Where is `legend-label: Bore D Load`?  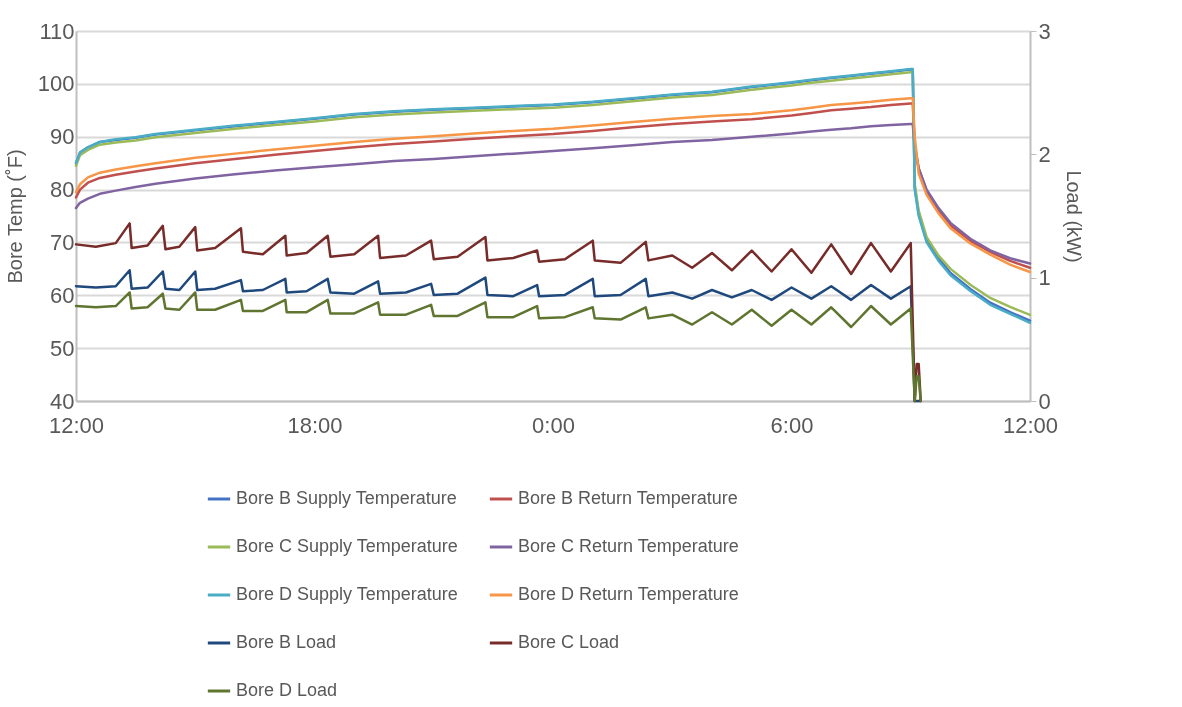
legend-label: Bore D Load is located at coordinates (287, 690).